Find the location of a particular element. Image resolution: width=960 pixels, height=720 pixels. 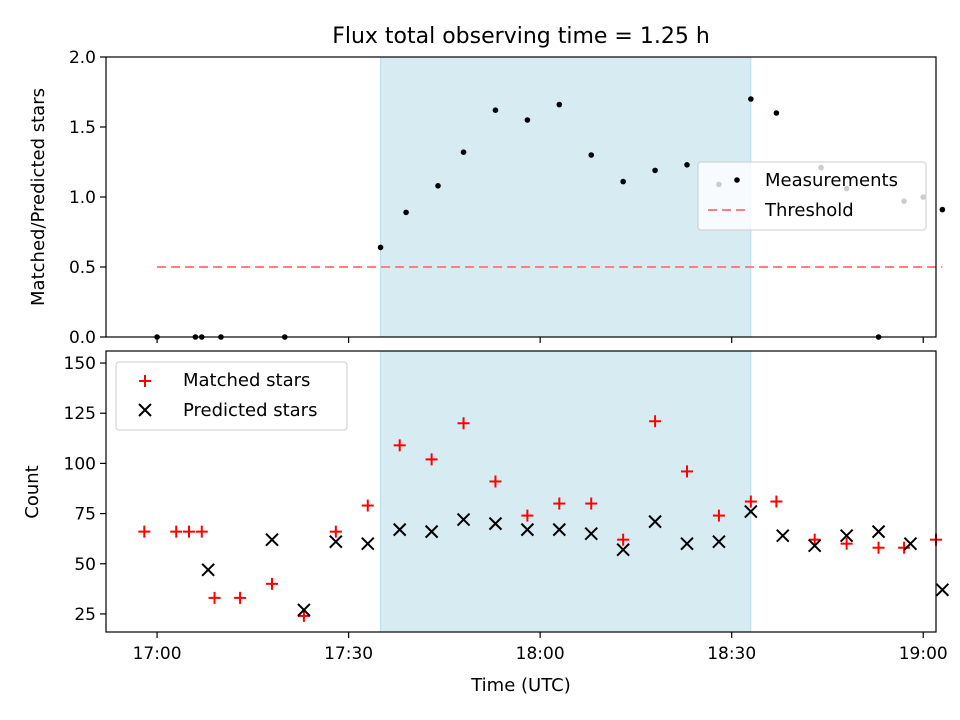

legend-matched-label: Matched stars is located at coordinates (246, 380).